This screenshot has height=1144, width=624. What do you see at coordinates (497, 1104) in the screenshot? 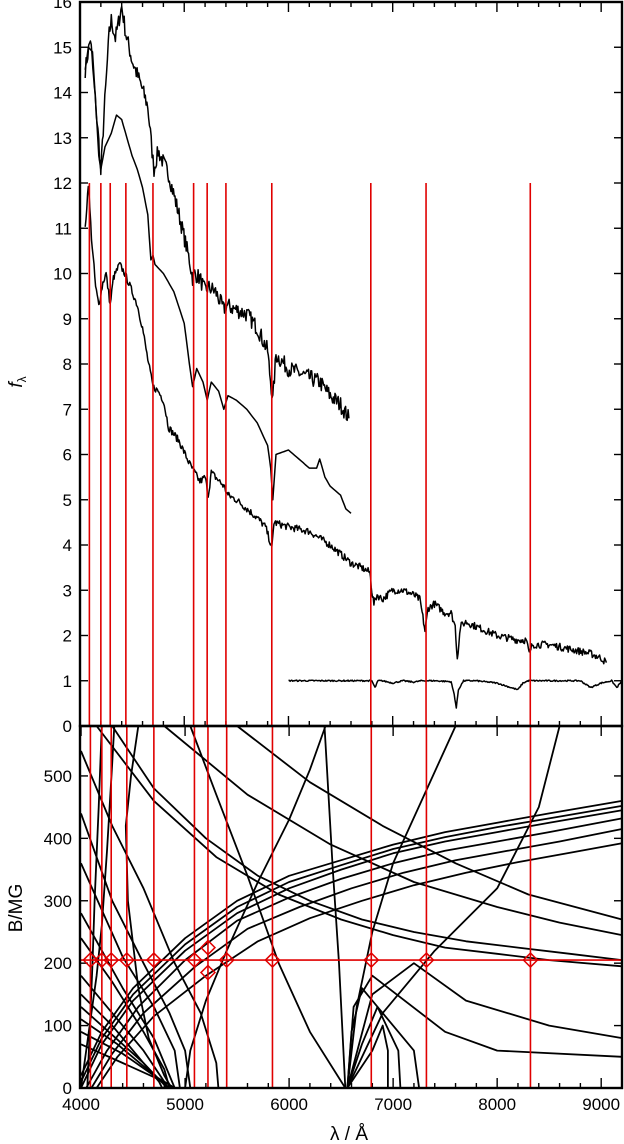
I see `x-tick-label: 8000` at bounding box center [497, 1104].